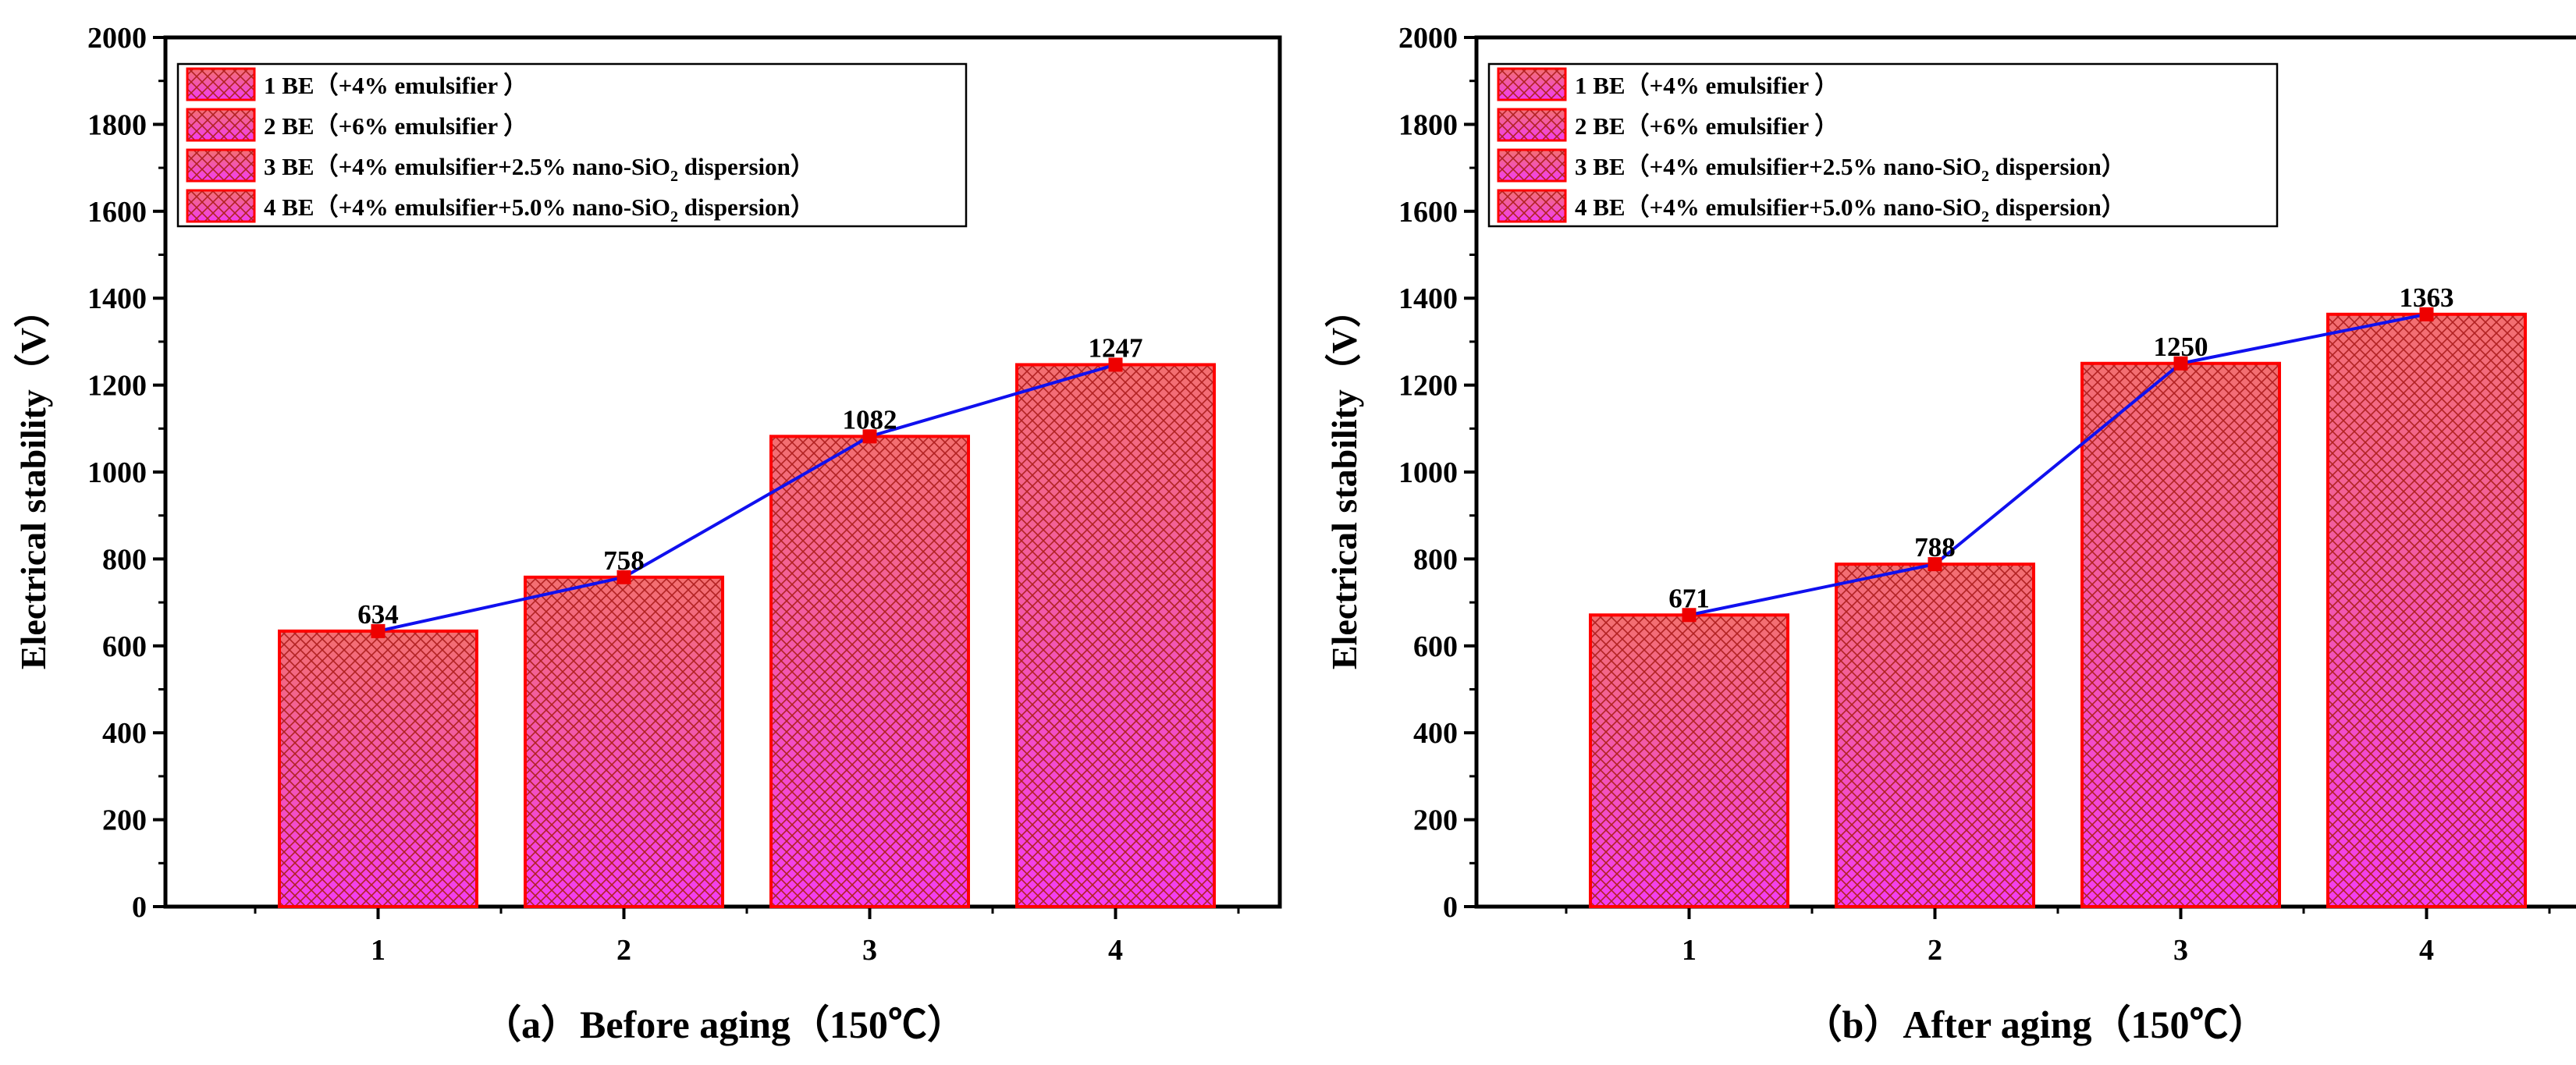 The height and width of the screenshot is (1065, 2576). What do you see at coordinates (2035, 1024) in the screenshot?
I see `panel-caption: （b）After aging（150℃）` at bounding box center [2035, 1024].